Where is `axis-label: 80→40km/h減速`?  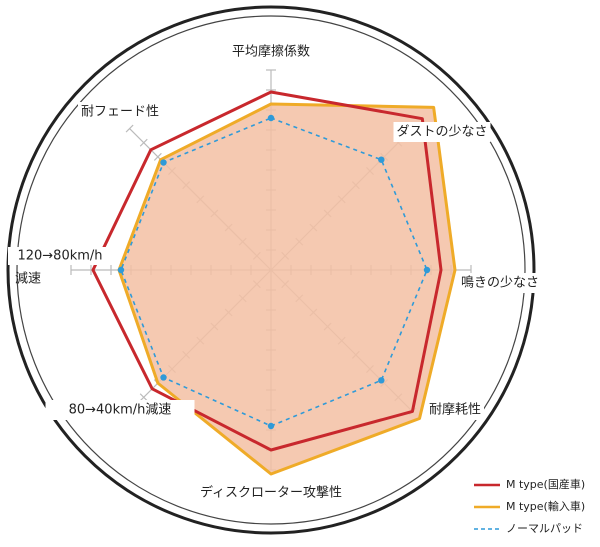
axis-label: 80→40km/h減速 is located at coordinates (120, 410).